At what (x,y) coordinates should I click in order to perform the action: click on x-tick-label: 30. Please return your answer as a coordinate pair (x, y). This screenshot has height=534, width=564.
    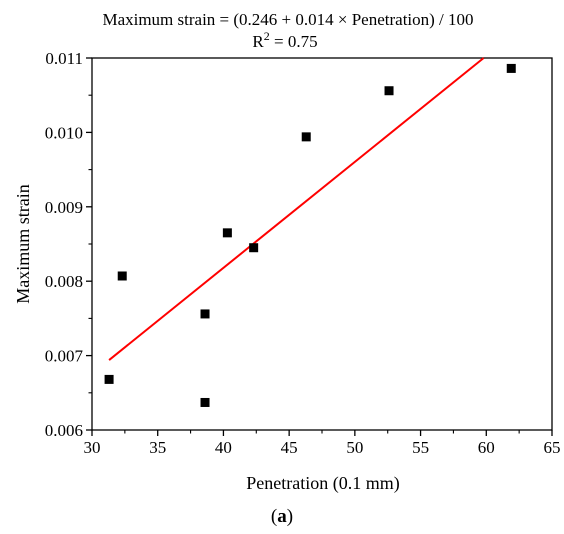
    Looking at the image, I should click on (92, 447).